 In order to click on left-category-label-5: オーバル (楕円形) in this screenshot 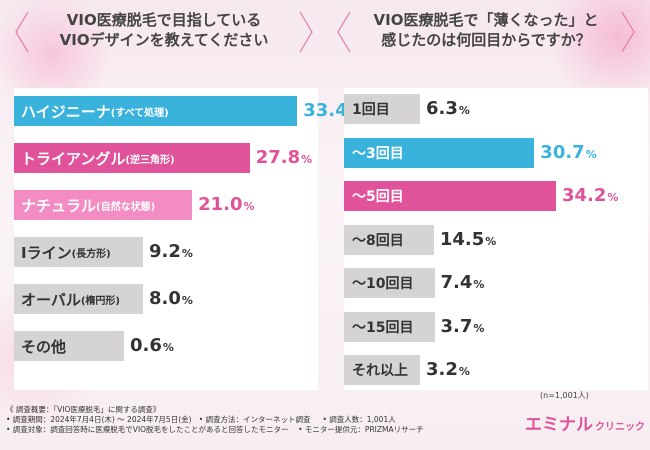, I will do `click(70, 299)`.